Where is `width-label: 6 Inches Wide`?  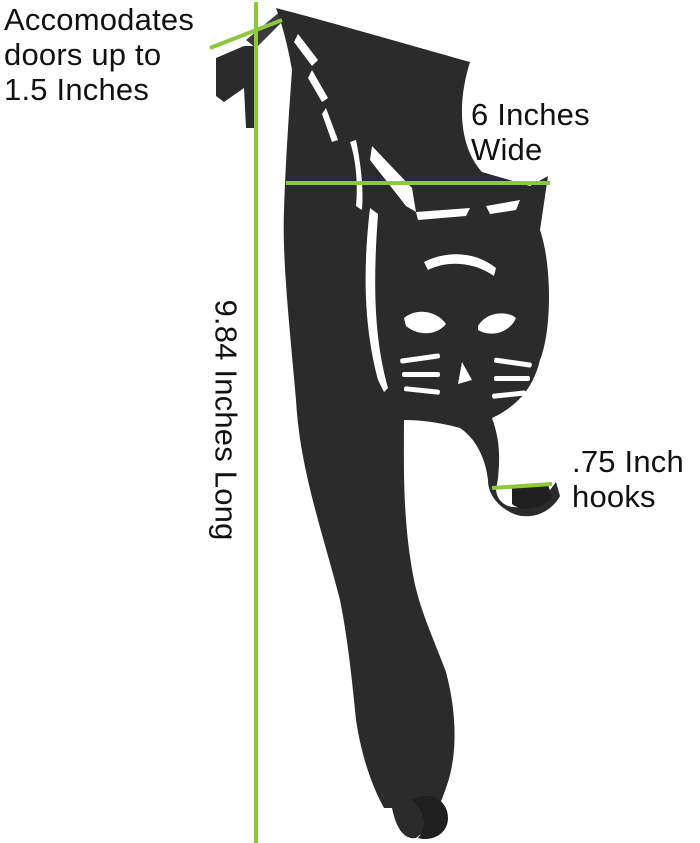 width-label: 6 Inches Wide is located at coordinates (530, 132).